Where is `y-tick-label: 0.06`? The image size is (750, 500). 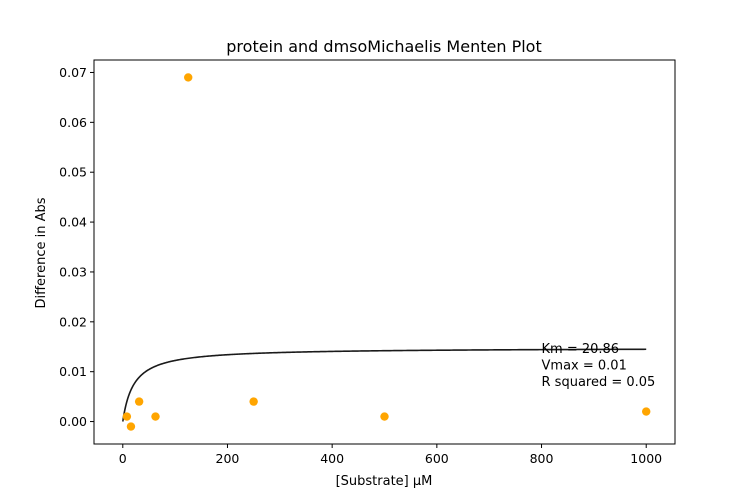 y-tick-label: 0.06 is located at coordinates (73, 122).